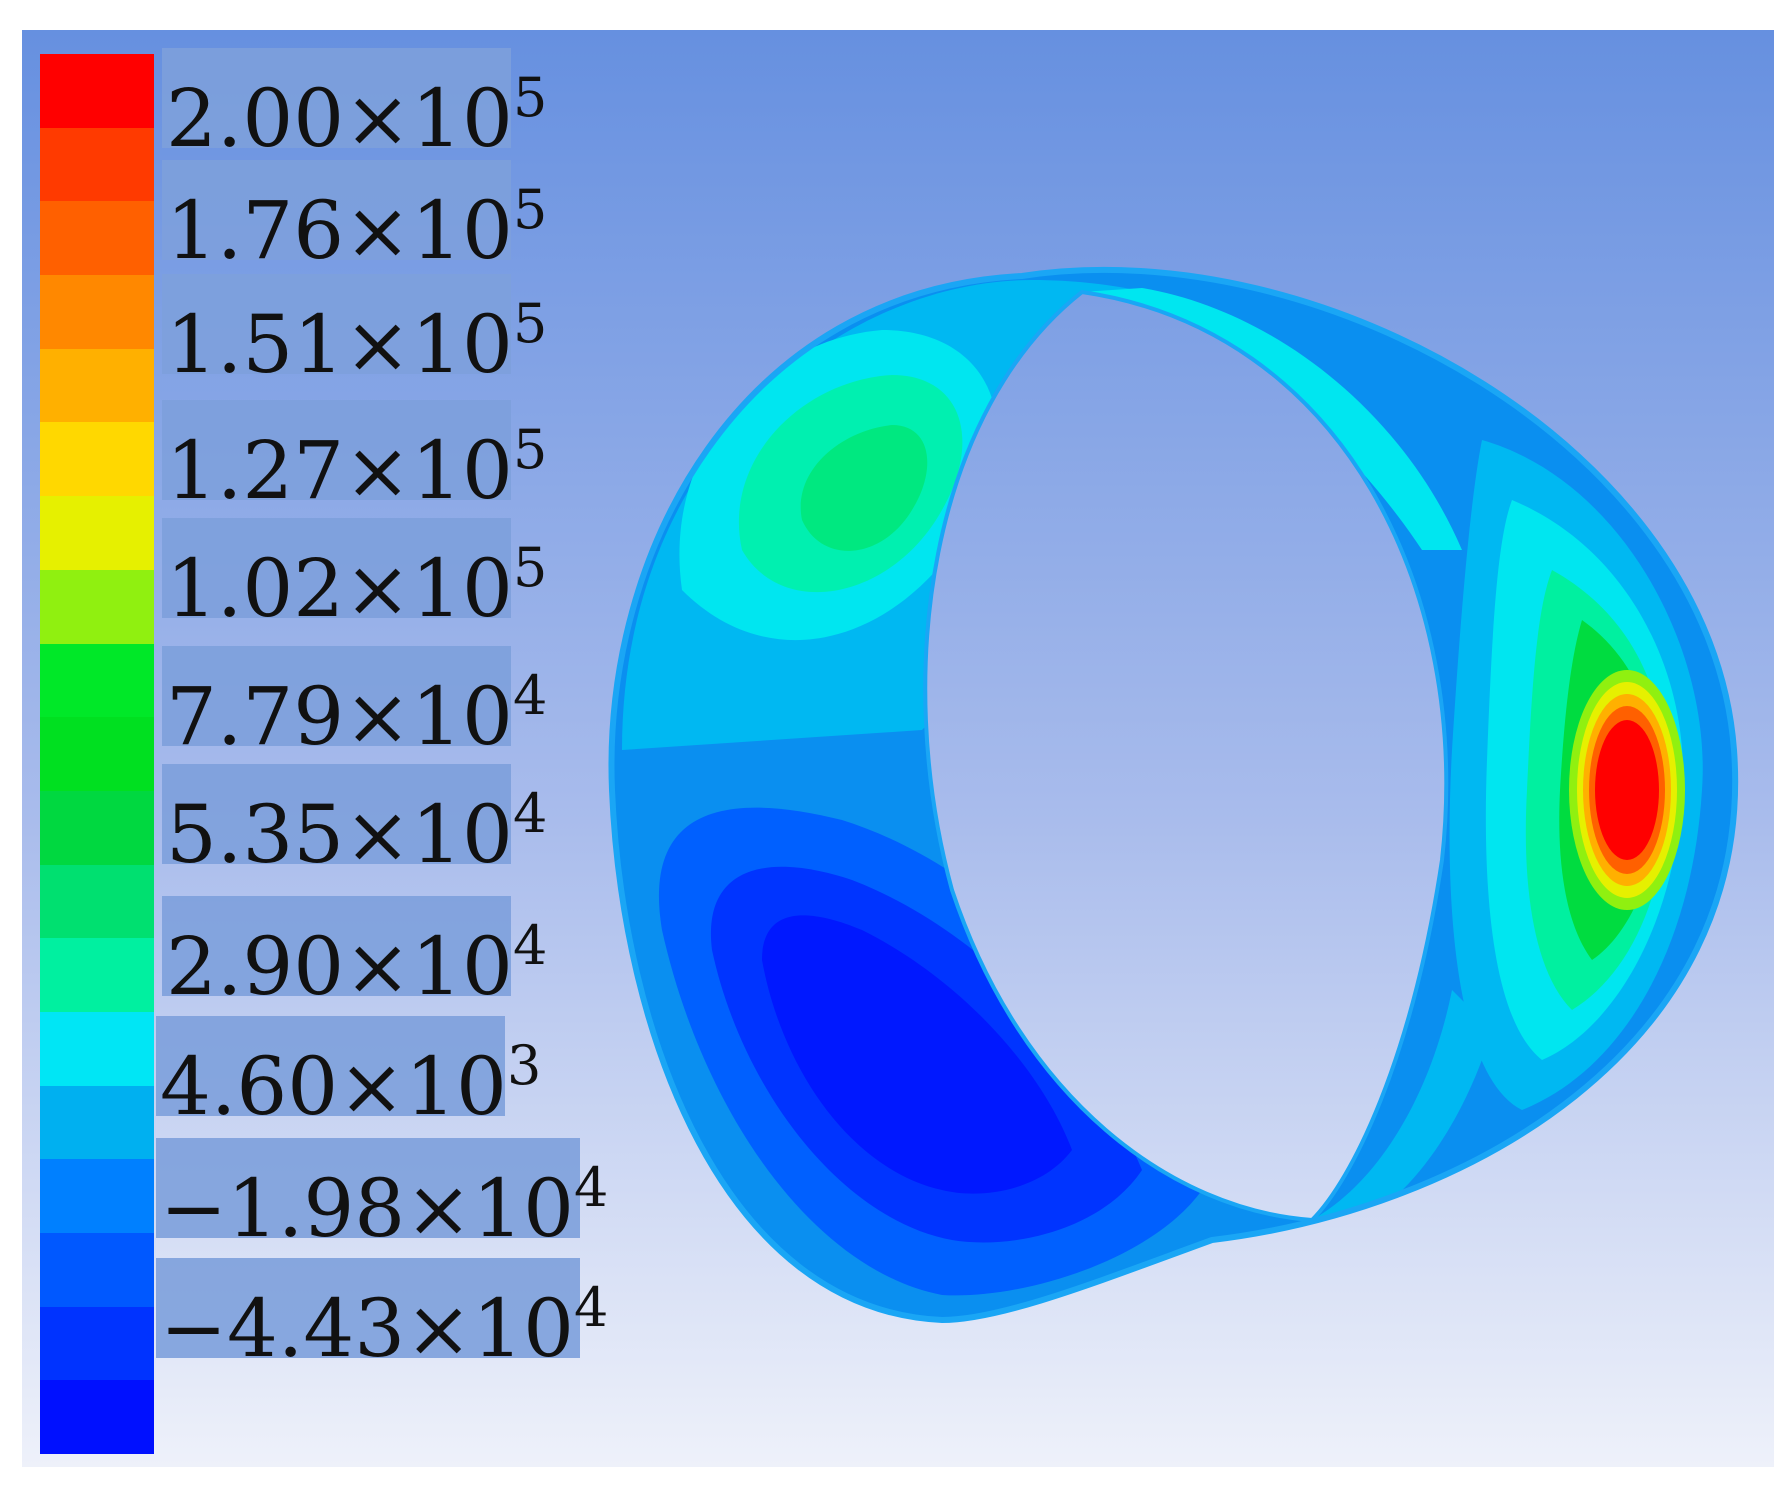 Image resolution: width=1789 pixels, height=1493 pixels. What do you see at coordinates (339, 470) in the screenshot?
I see `tick-mantissa: 1.27×10` at bounding box center [339, 470].